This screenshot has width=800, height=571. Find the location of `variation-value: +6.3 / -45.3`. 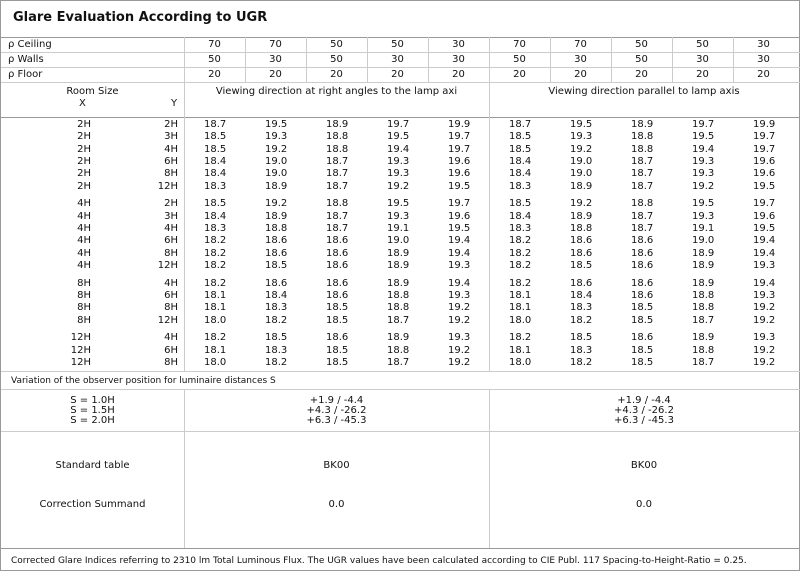

variation-value: +6.3 / -45.3 is located at coordinates (644, 420).